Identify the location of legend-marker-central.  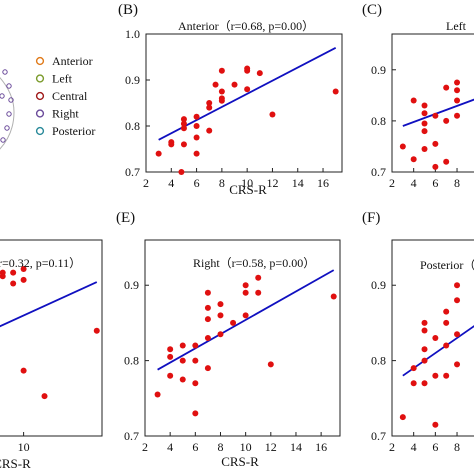
(40, 96).